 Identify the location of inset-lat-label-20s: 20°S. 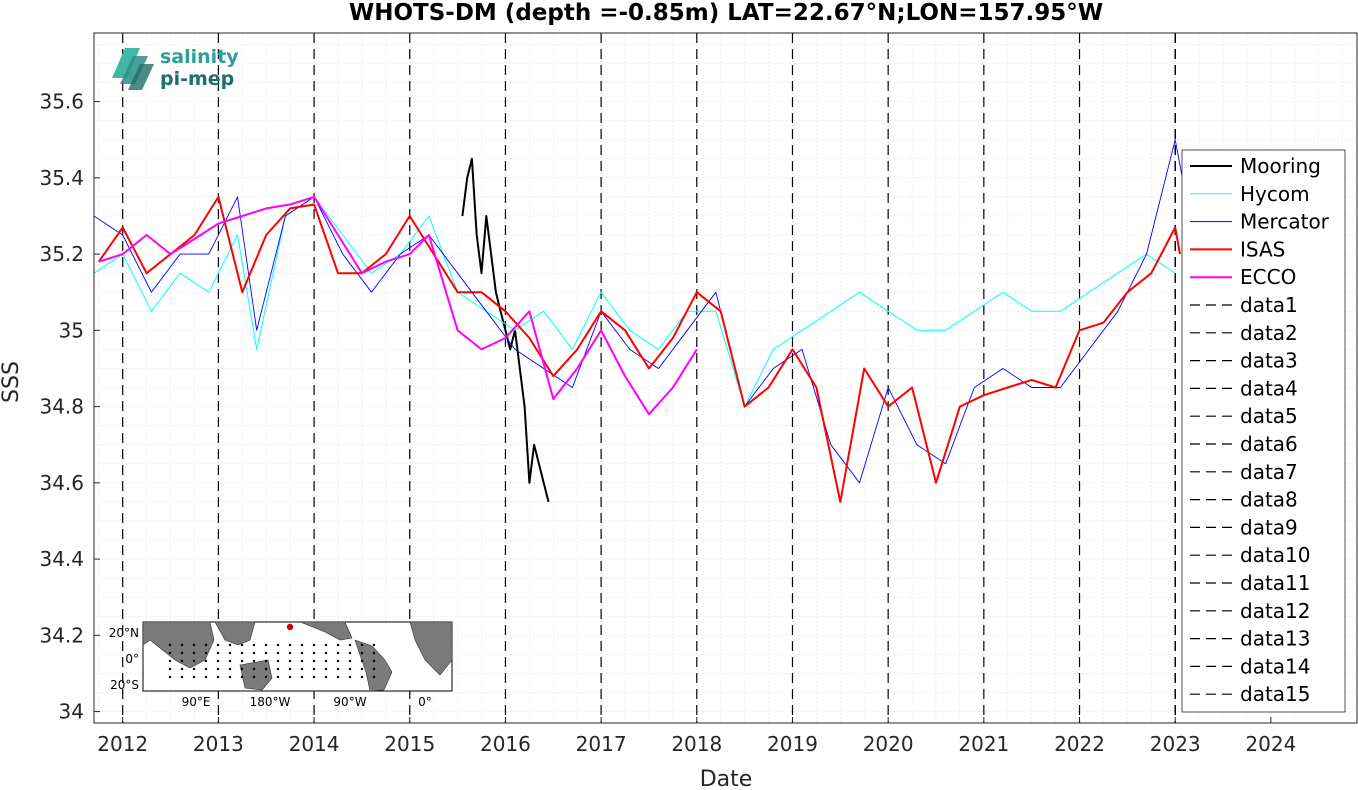
(124, 685).